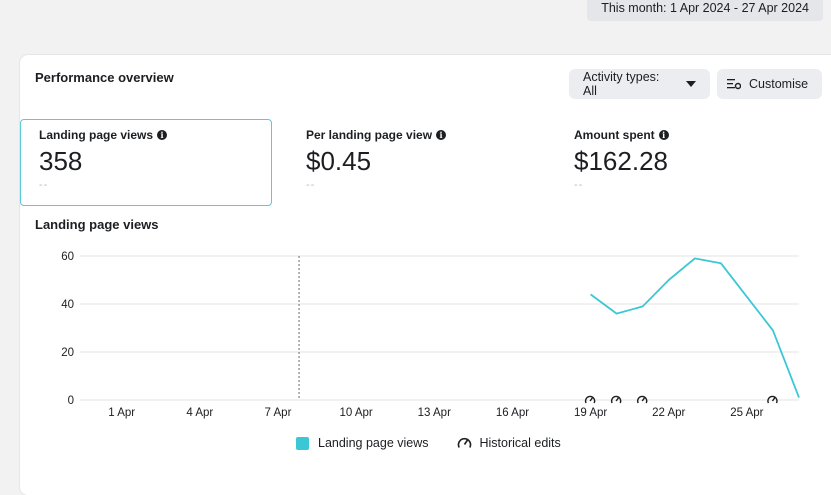  Describe the element at coordinates (278, 413) in the screenshot. I see `x-tick-label: 7 Apr` at that location.